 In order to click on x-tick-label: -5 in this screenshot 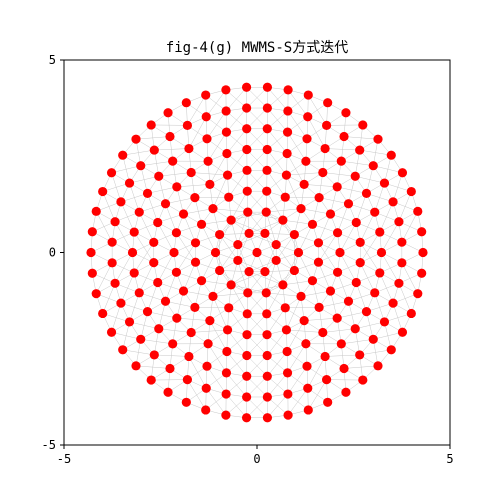, I will do `click(64, 459)`.